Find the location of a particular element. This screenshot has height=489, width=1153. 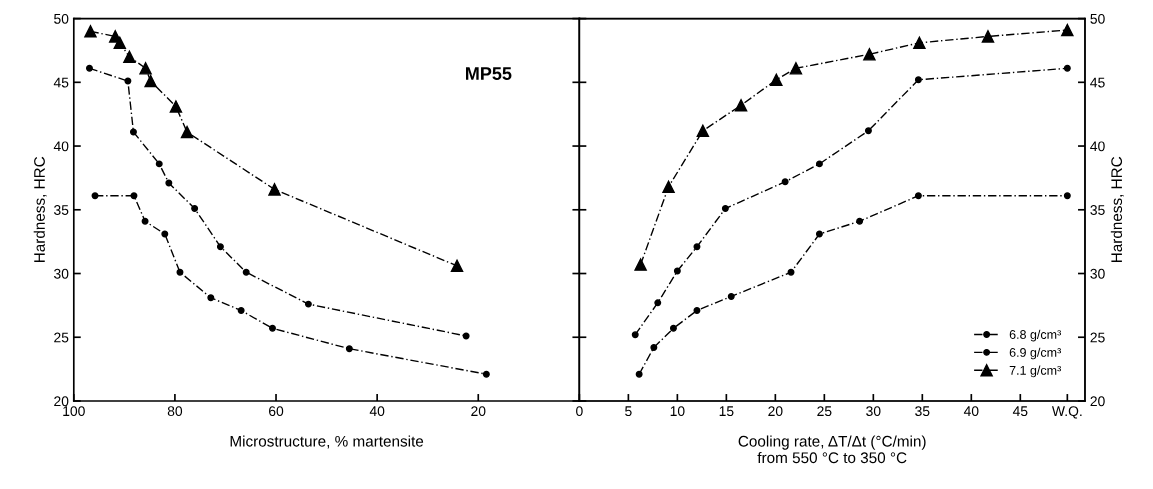

x-axis-title: Cooling rate, ΔT/Δt (°C/min) from 550 °C to 350 °C is located at coordinates (832, 449).